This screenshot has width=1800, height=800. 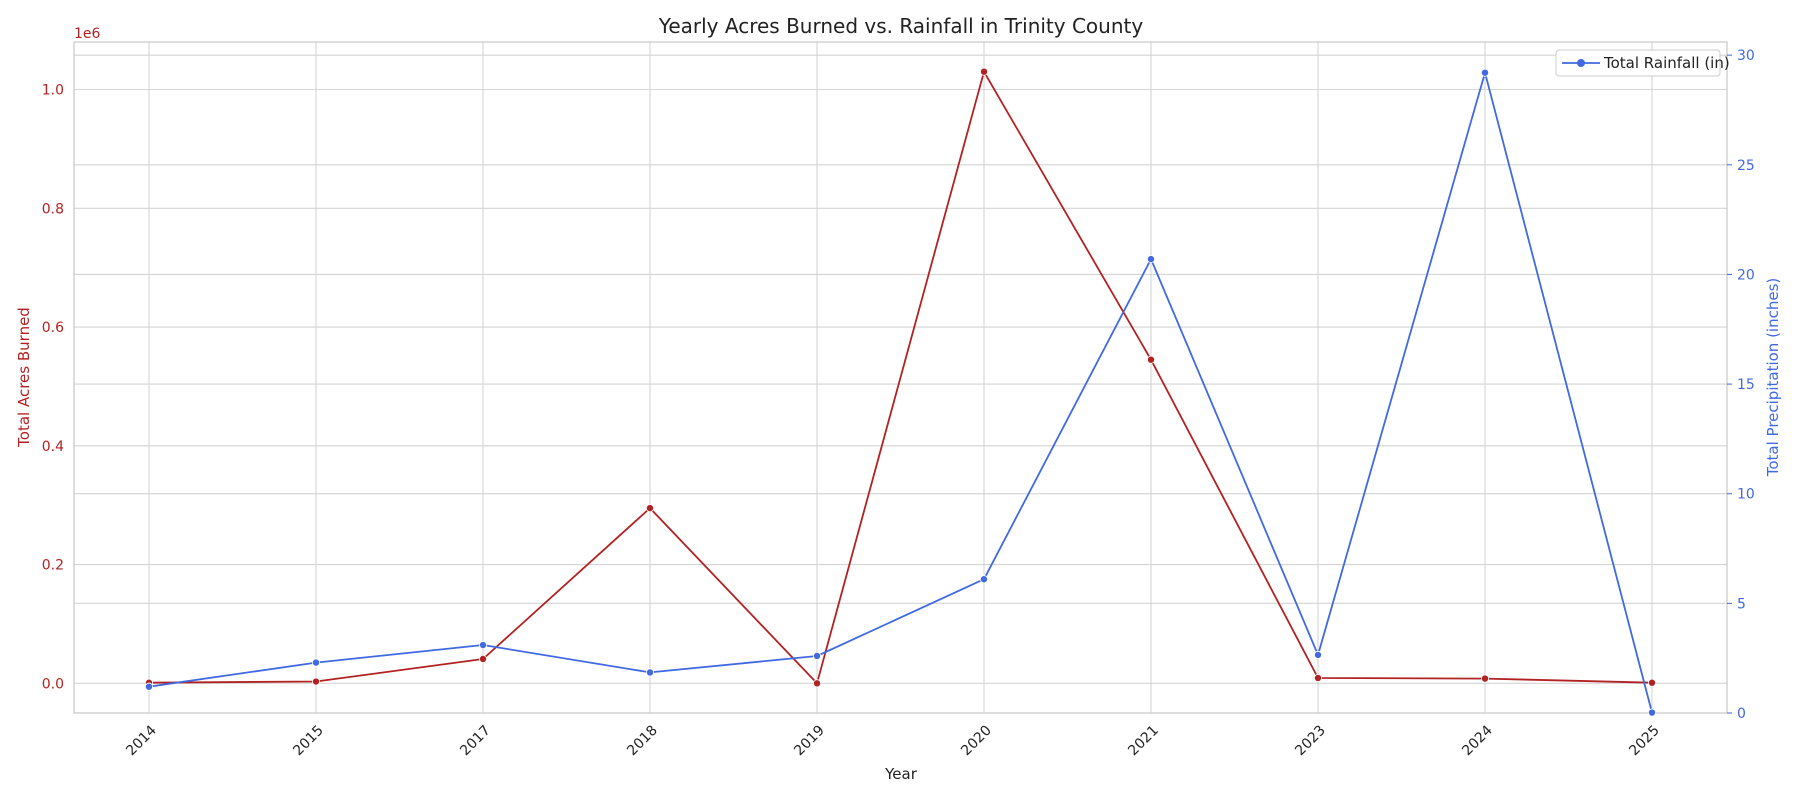 I want to click on y-right-tick-label: 10, so click(x=1746, y=495).